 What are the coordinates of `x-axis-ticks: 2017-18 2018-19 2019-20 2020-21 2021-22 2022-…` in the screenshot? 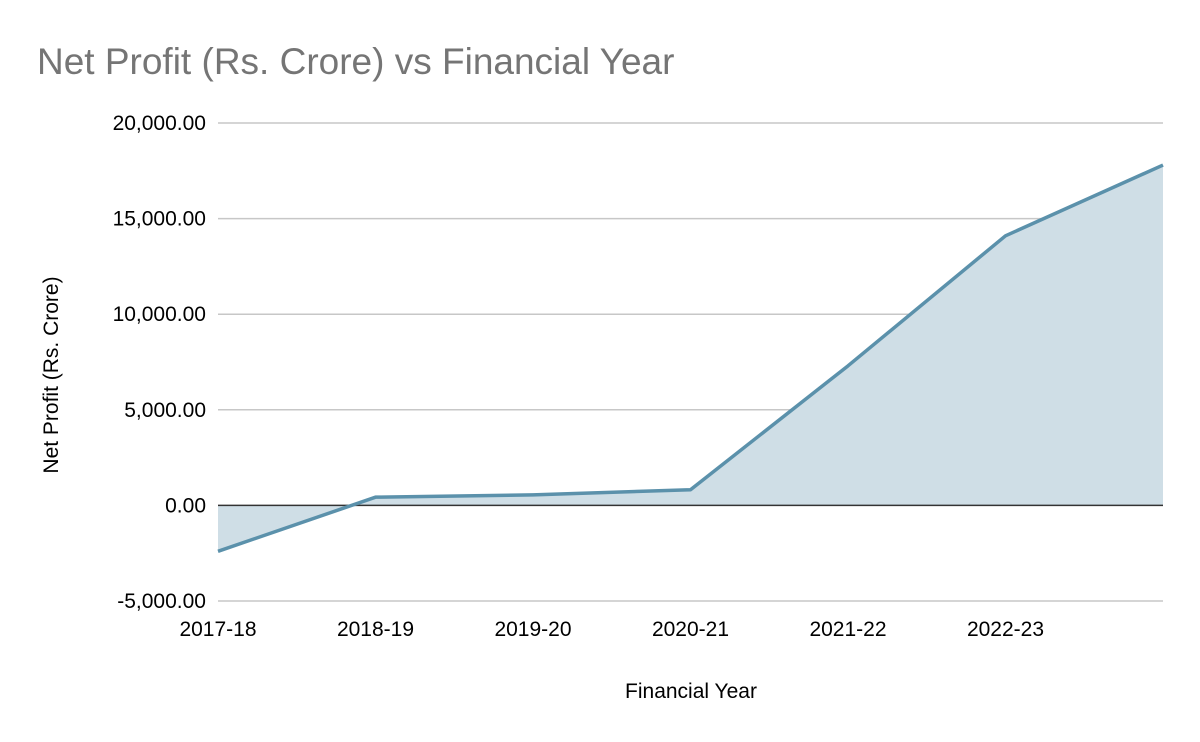 It's located at (611, 629).